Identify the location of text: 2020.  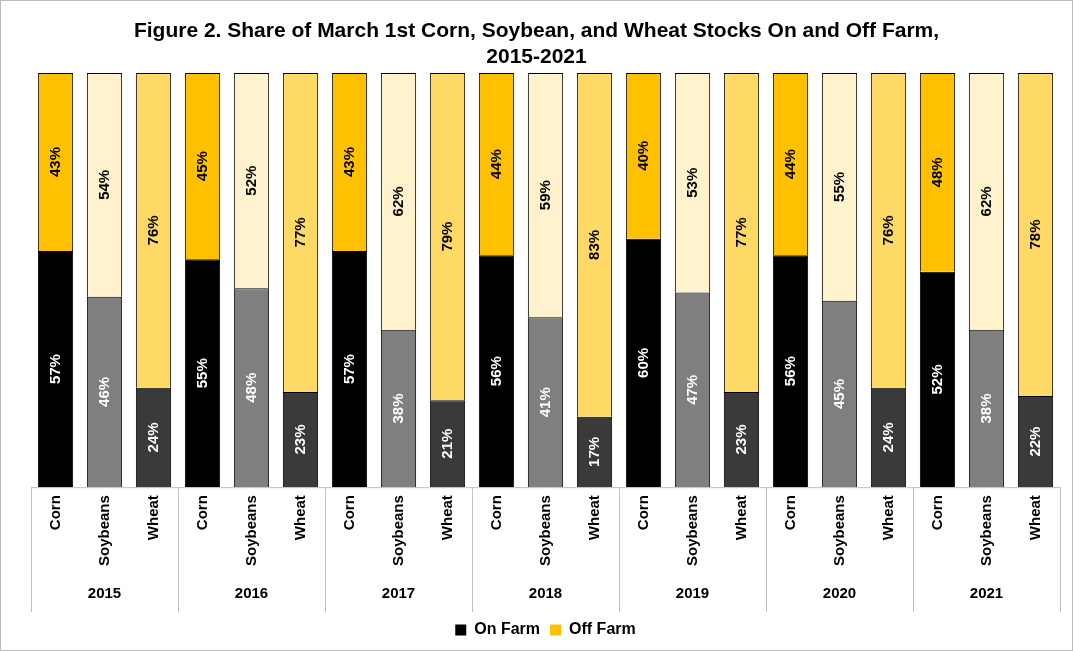
(839, 593).